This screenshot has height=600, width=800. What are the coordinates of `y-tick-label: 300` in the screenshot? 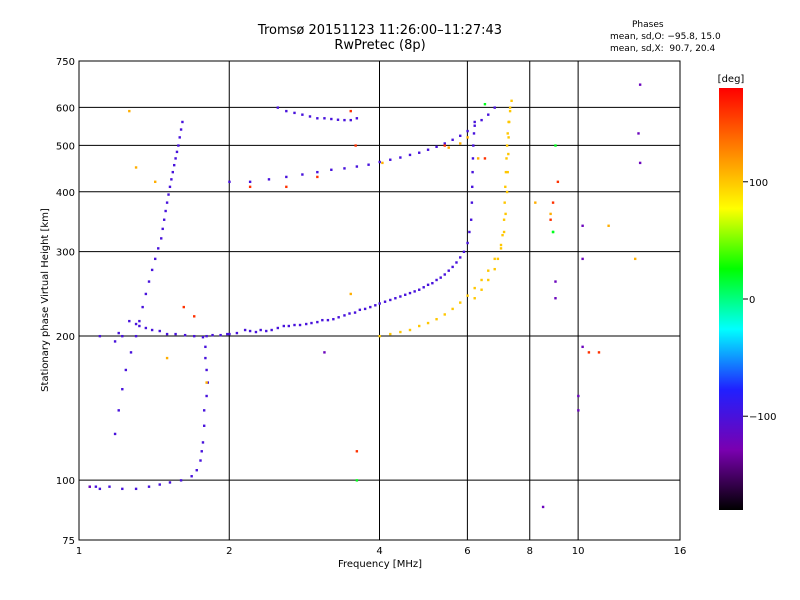 It's located at (65, 253).